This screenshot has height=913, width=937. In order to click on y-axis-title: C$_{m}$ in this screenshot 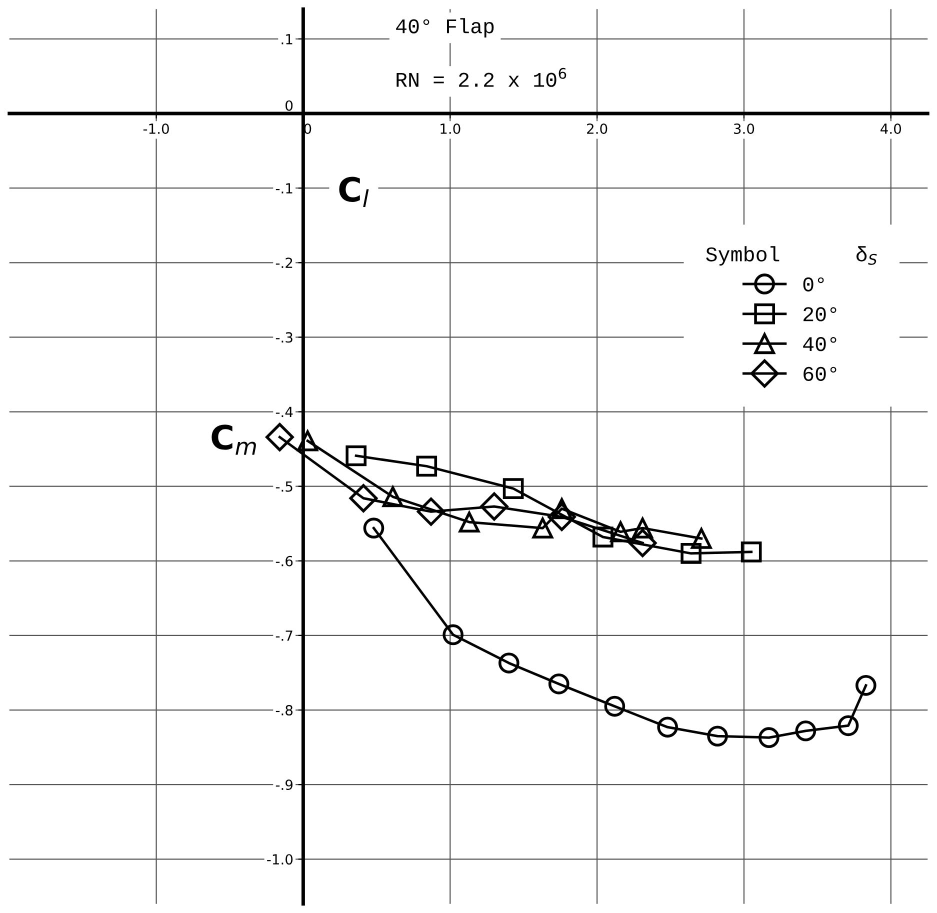, I will do `click(234, 439)`.